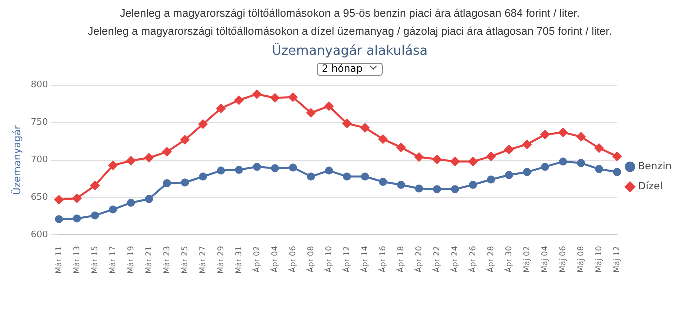 Image resolution: width=700 pixels, height=313 pixels. What do you see at coordinates (400, 259) in the screenshot?
I see `x-tick-label: Ápr 18` at bounding box center [400, 259].